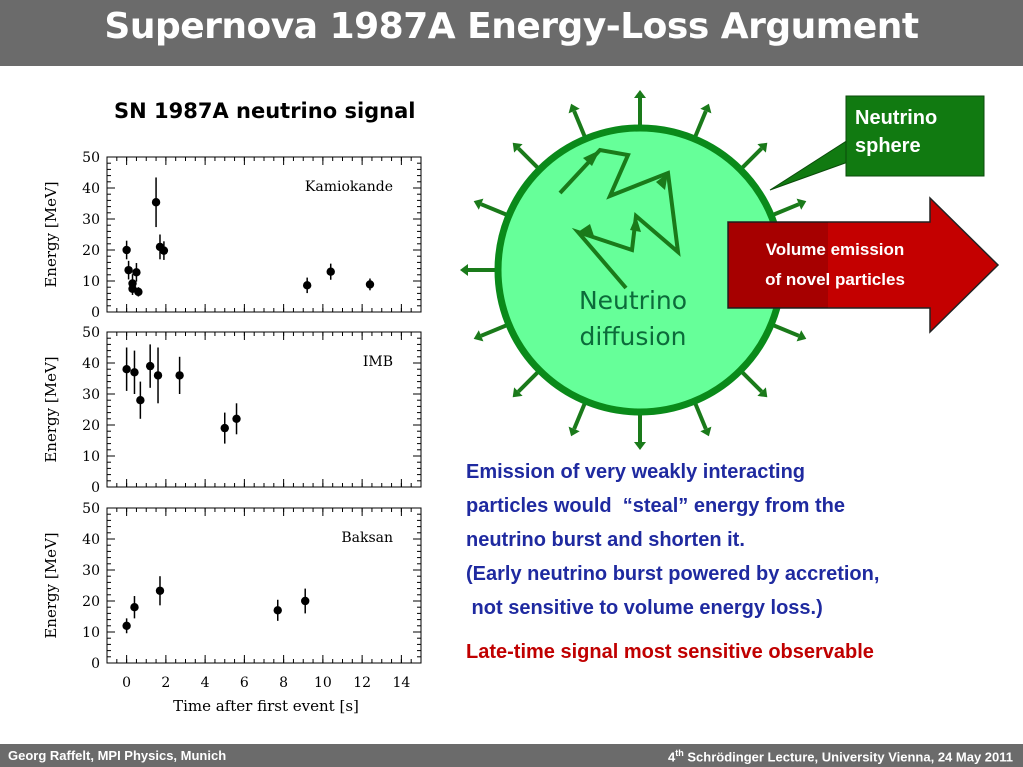 This screenshot has width=1023, height=767. What do you see at coordinates (633, 319) in the screenshot?
I see `diffusion-label: Neutrino diffusion` at bounding box center [633, 319].